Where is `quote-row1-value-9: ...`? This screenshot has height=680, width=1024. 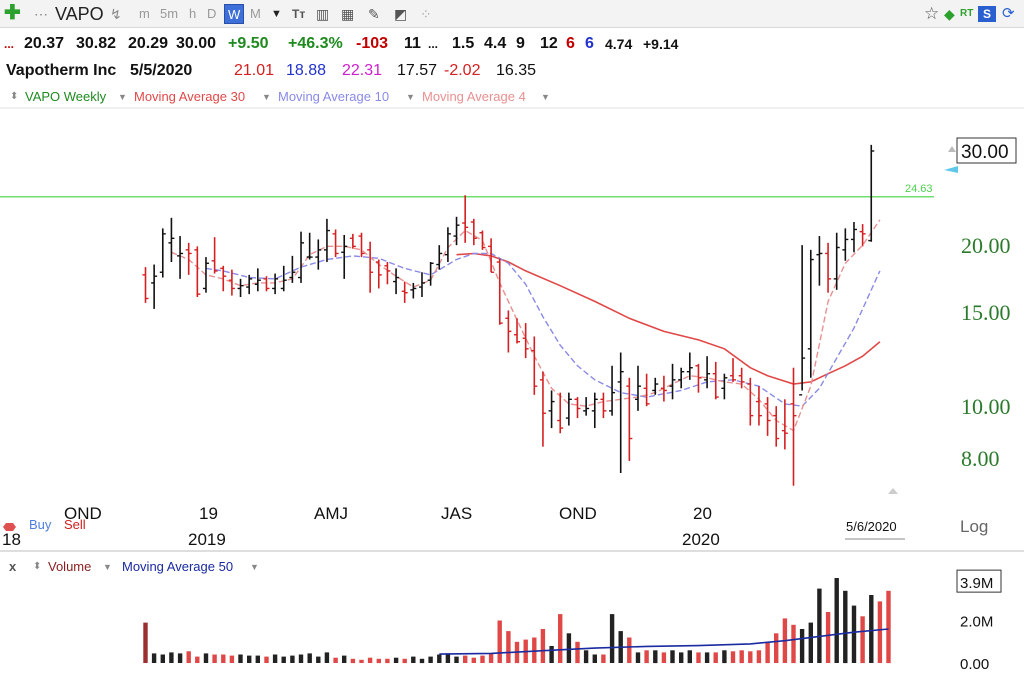 quote-row1-value-9: ... is located at coordinates (433, 44).